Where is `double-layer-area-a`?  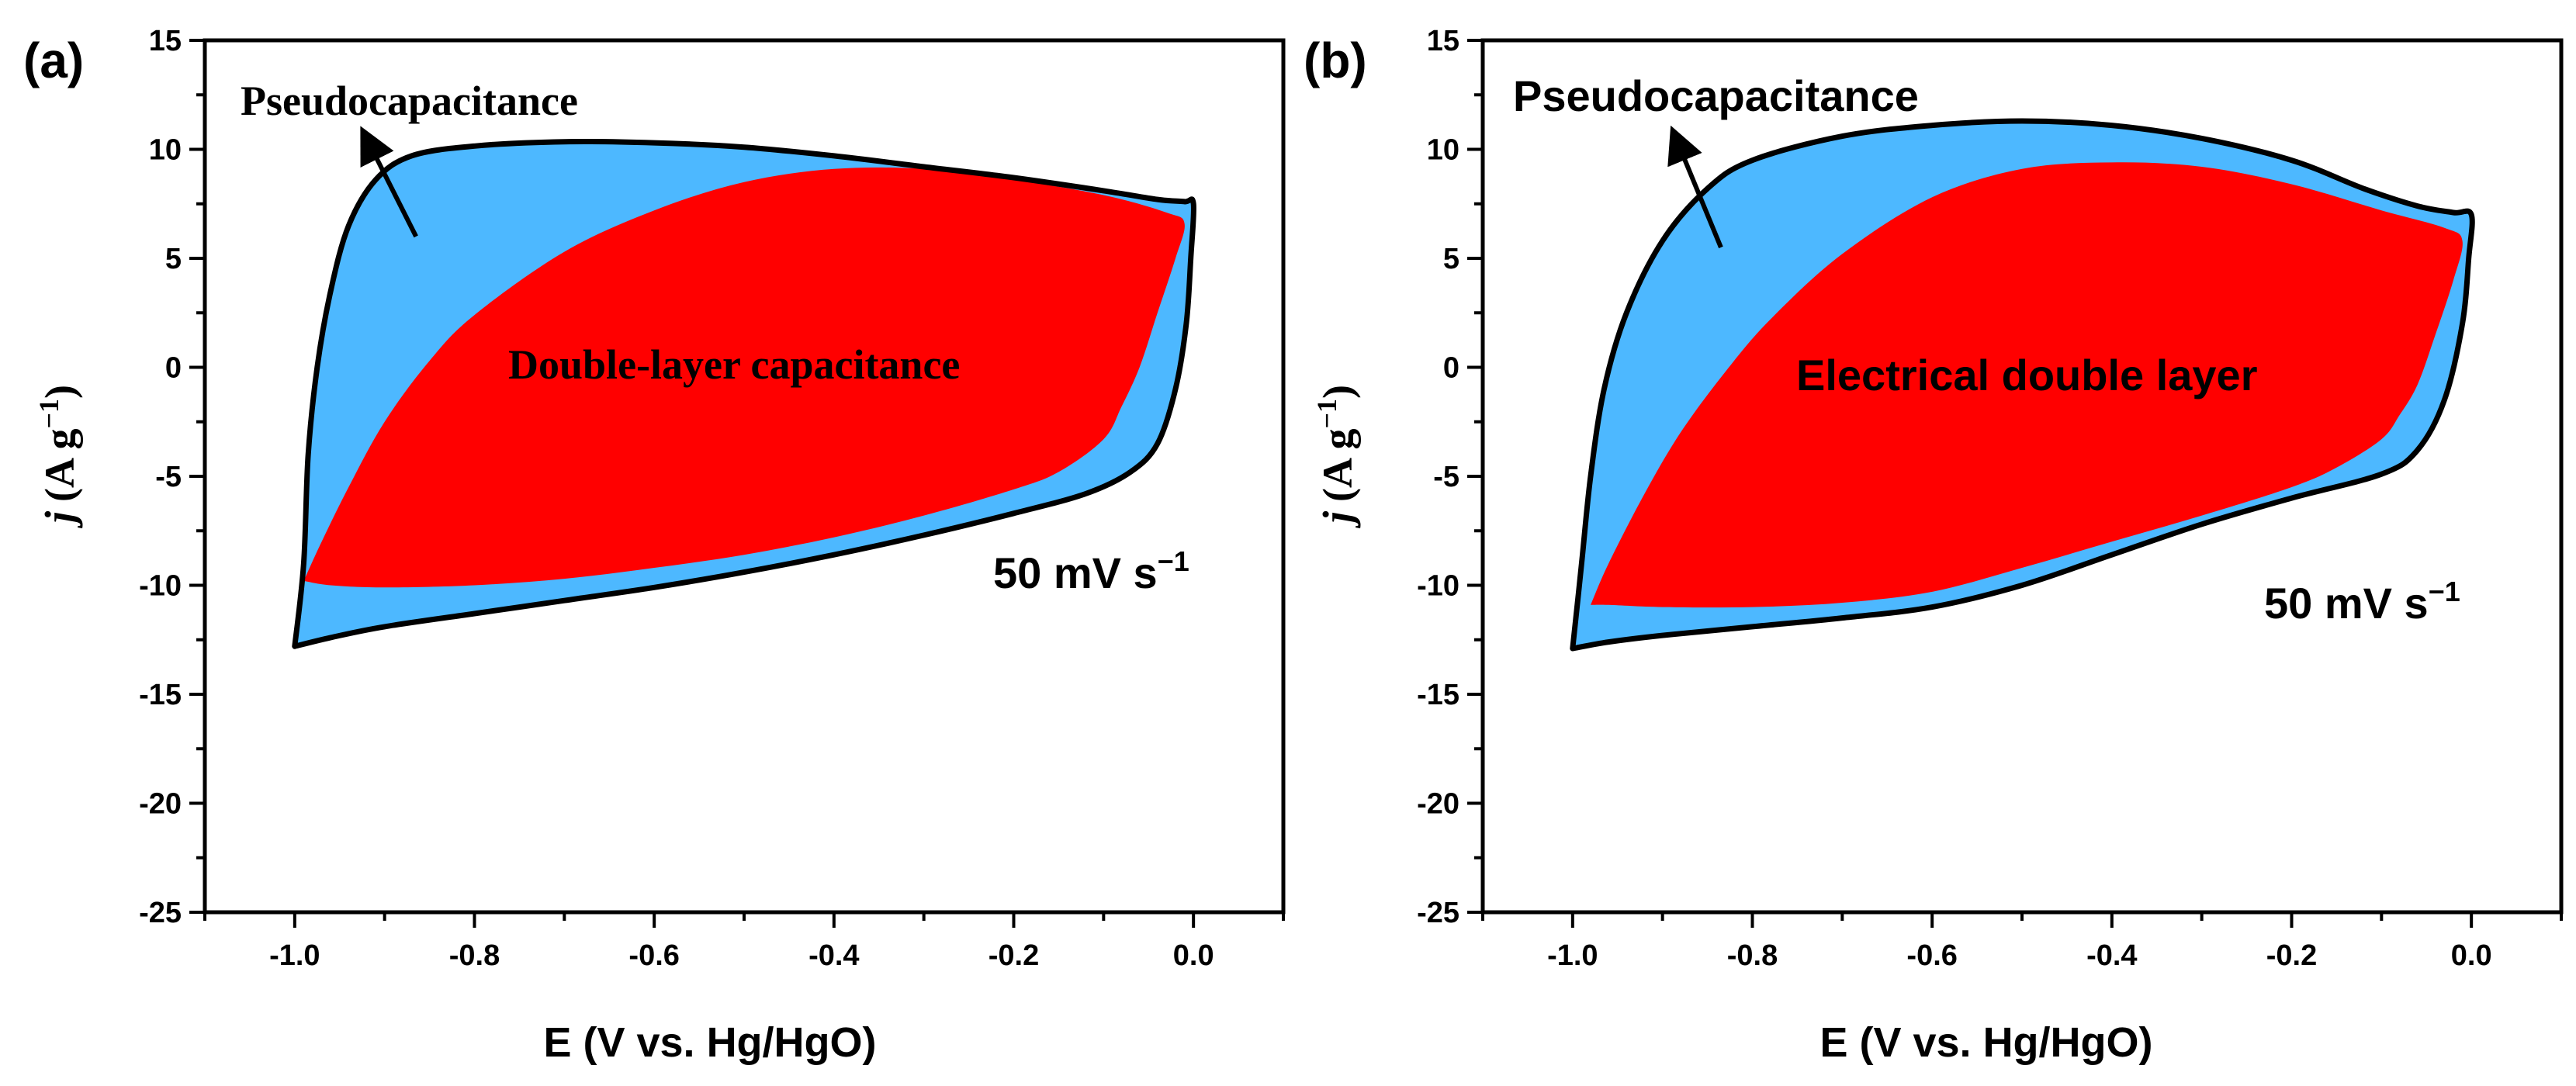
double-layer-area-a is located at coordinates (744, 377).